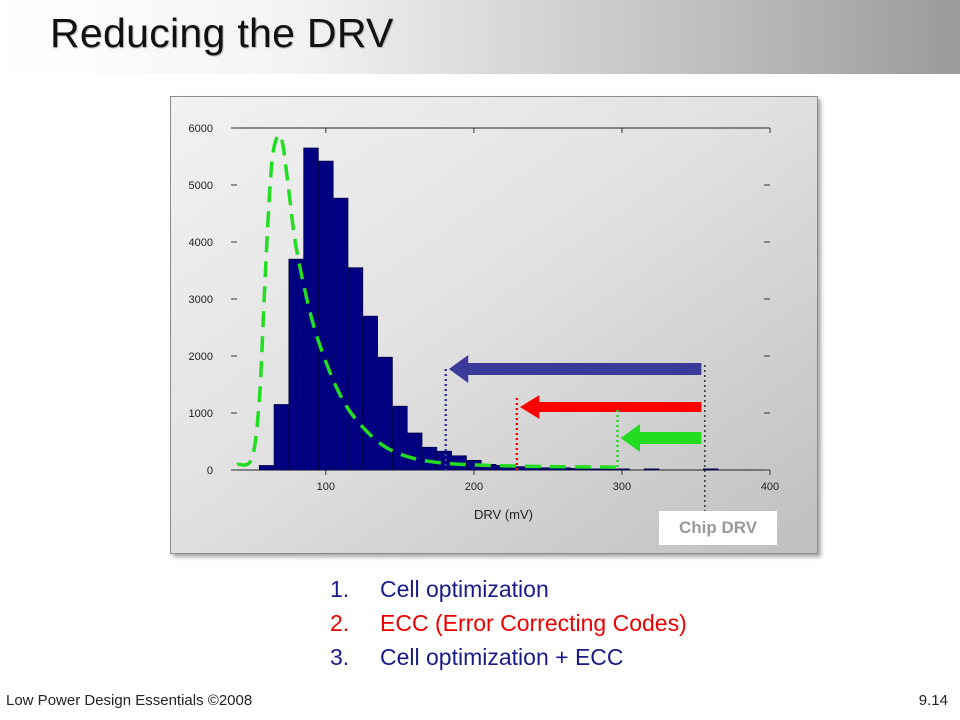 The image size is (960, 720). I want to click on list-number: 2., so click(340, 623).